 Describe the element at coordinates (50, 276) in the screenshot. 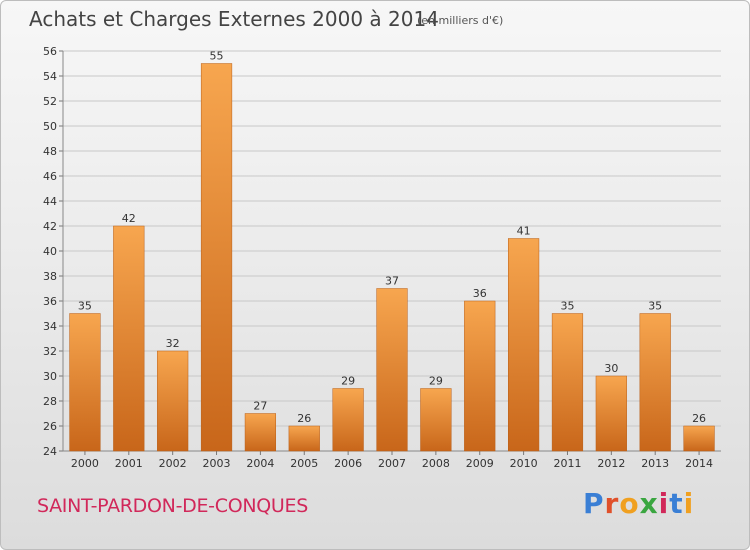

I see `y-tick-label: 38` at that location.